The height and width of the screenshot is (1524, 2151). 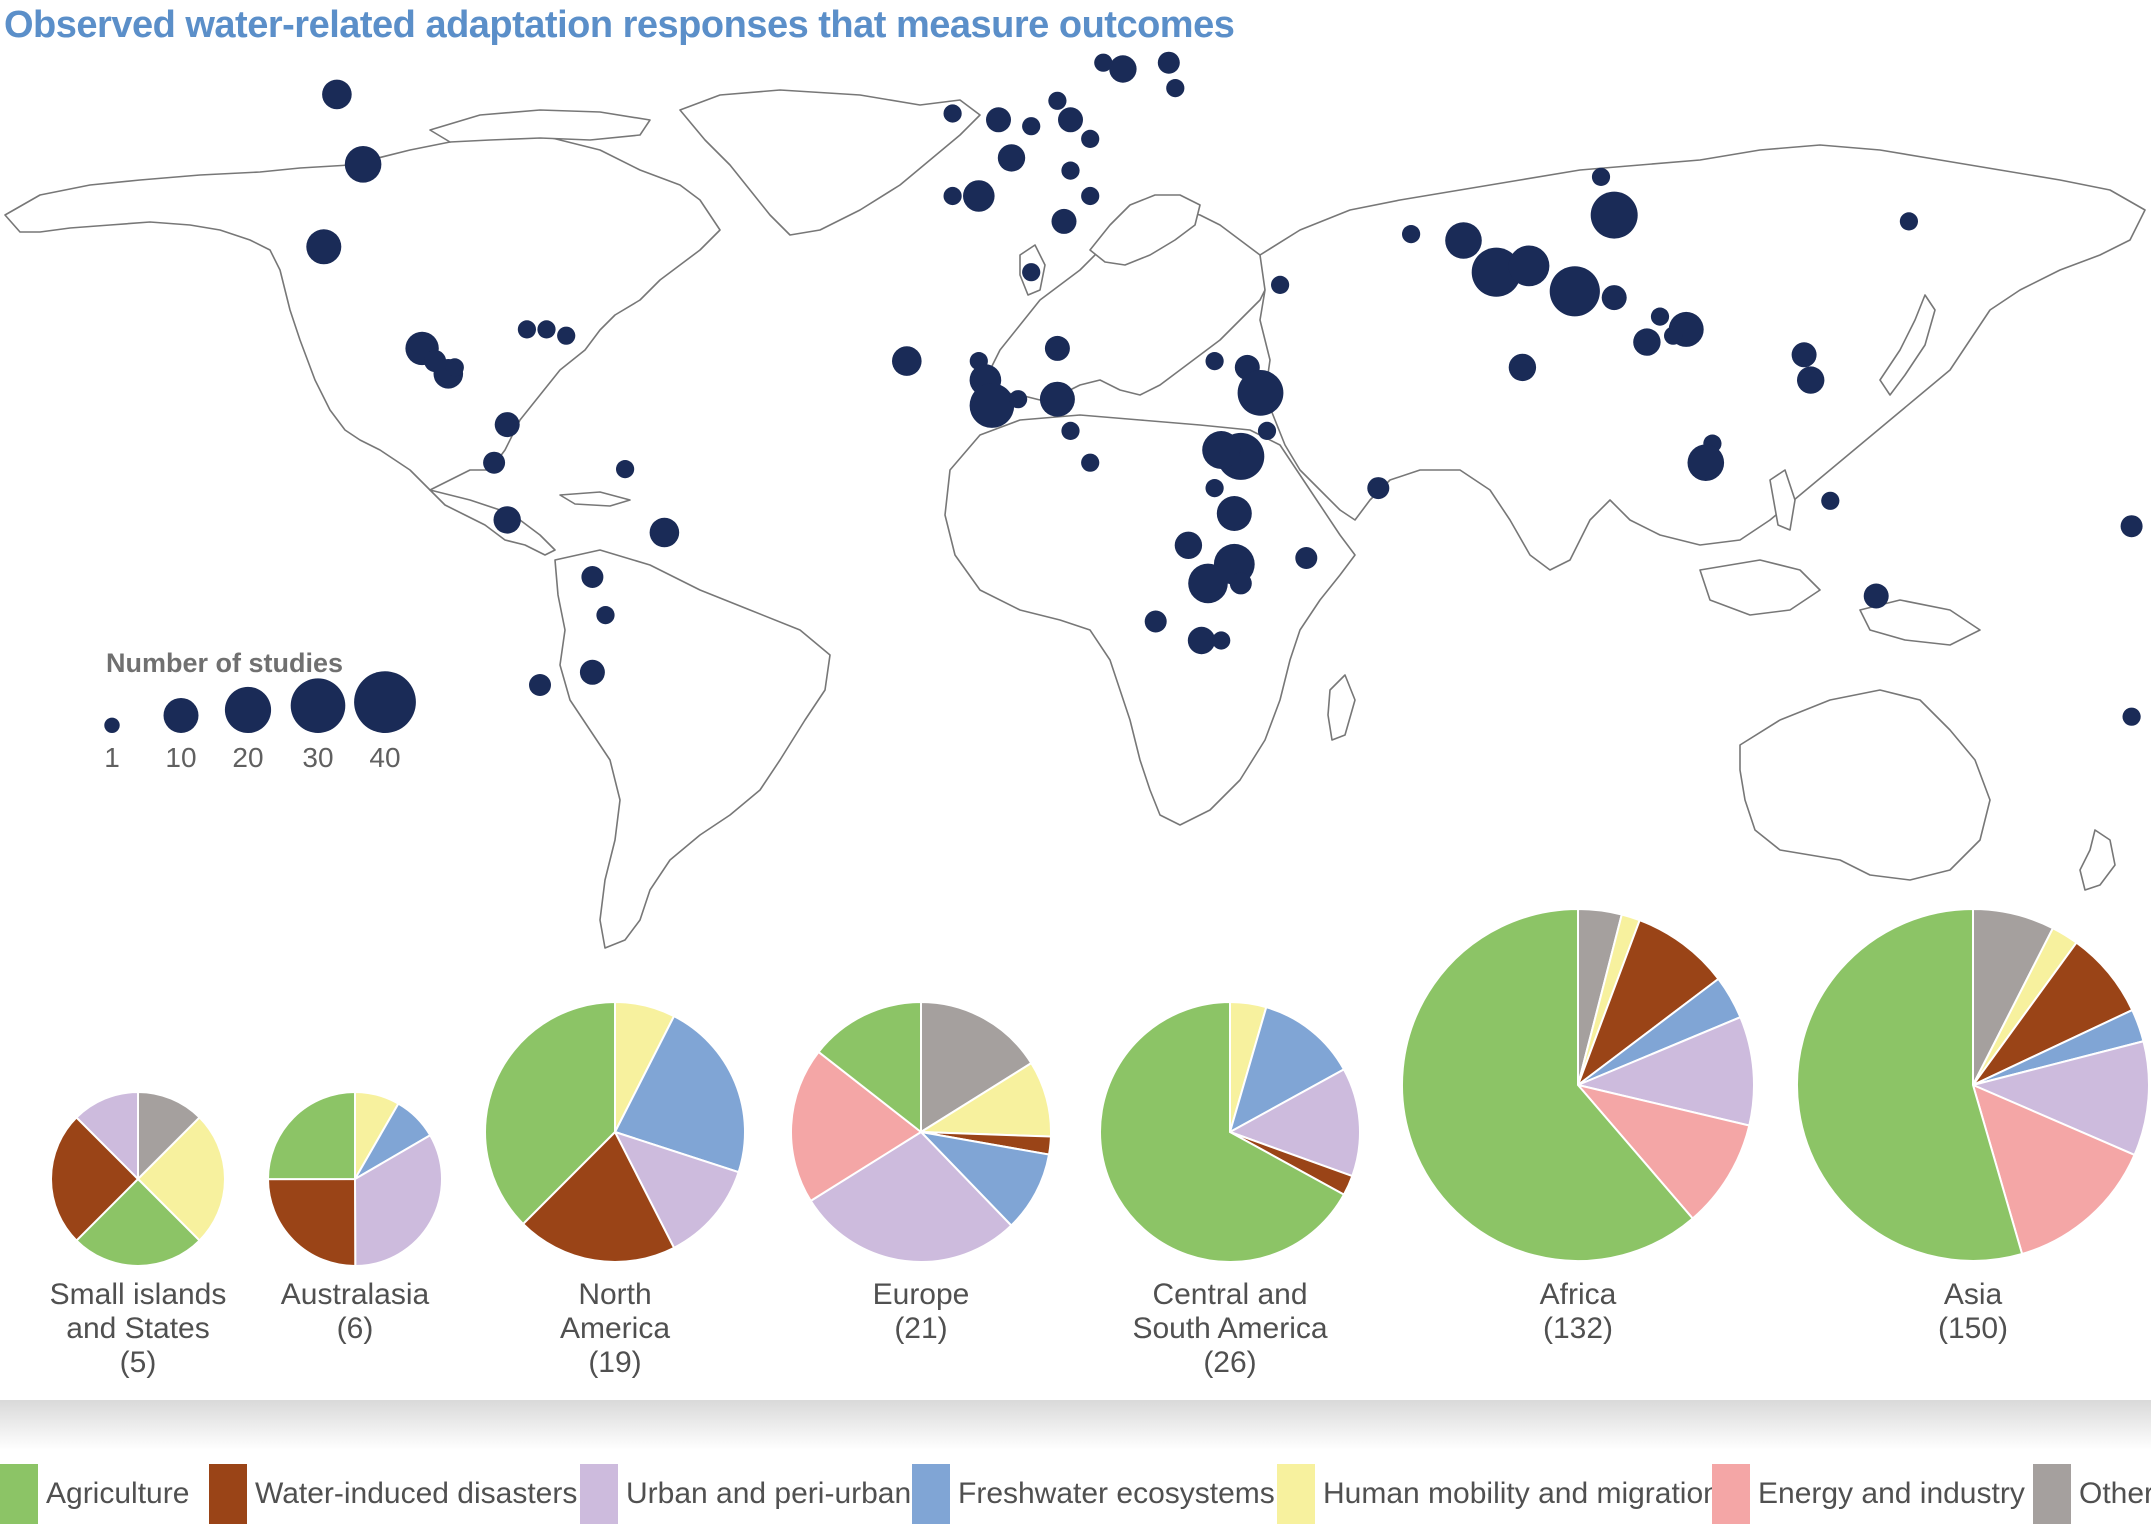 I want to click on legend-label: Others, so click(x=2115, y=1493).